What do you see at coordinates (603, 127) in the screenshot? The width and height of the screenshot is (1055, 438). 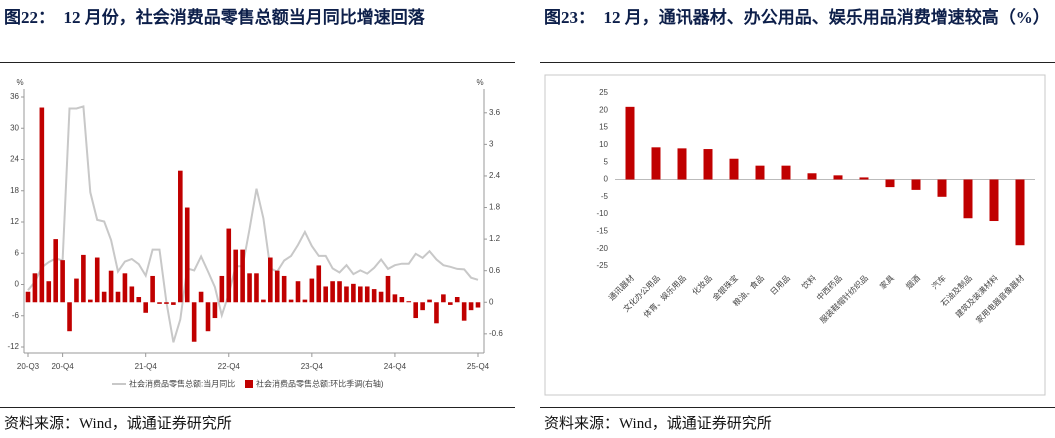 I see `y-tick-label: 15` at bounding box center [603, 127].